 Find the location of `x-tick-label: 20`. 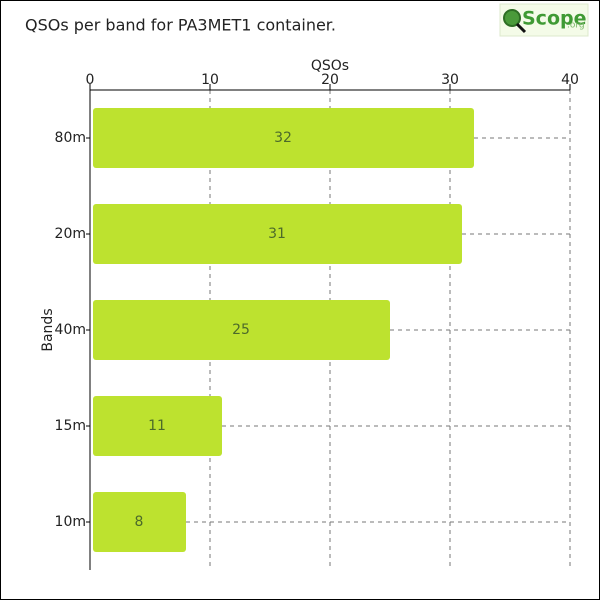

x-tick-label: 20 is located at coordinates (330, 80).